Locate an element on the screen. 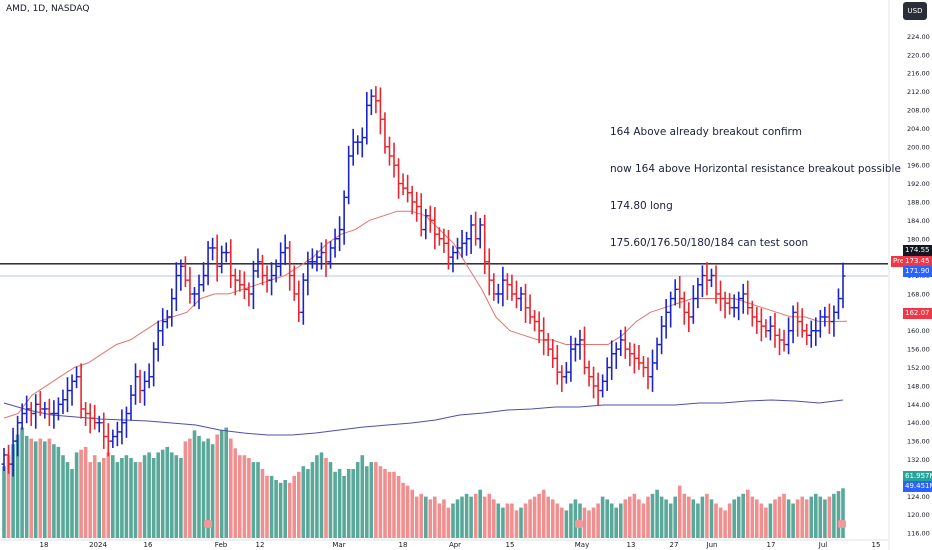 This screenshot has width=932, height=550. earnings-marker-icon is located at coordinates (208, 524).